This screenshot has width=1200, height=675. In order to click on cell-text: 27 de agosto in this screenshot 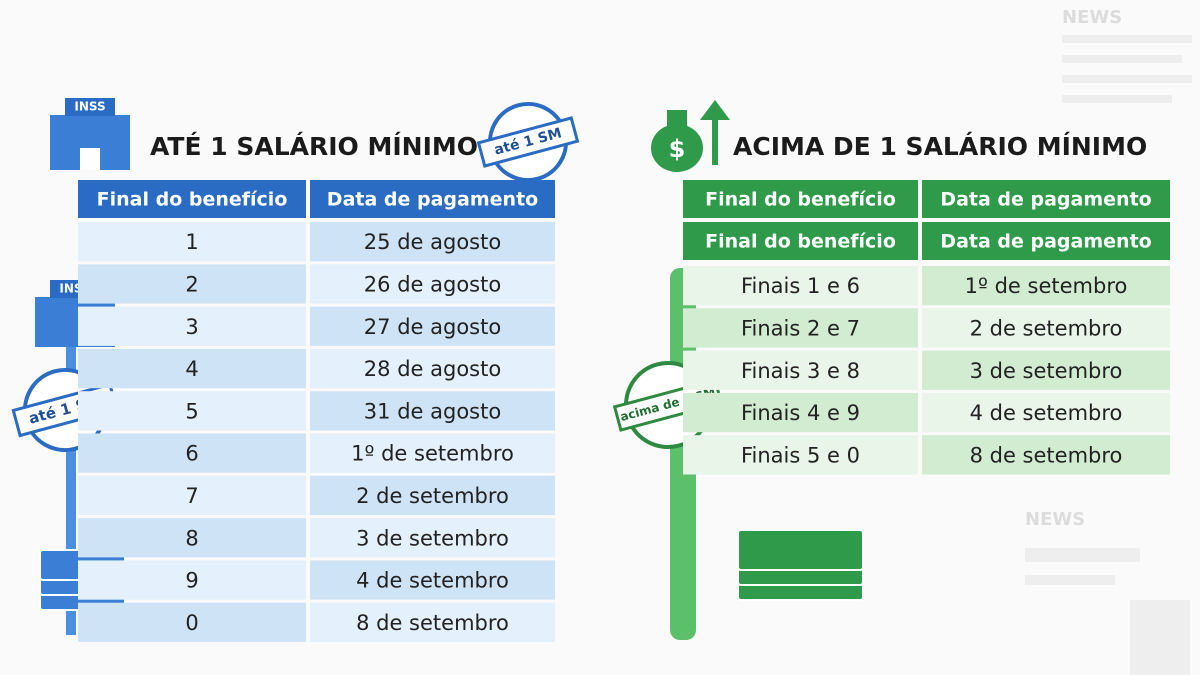, I will do `click(432, 327)`.